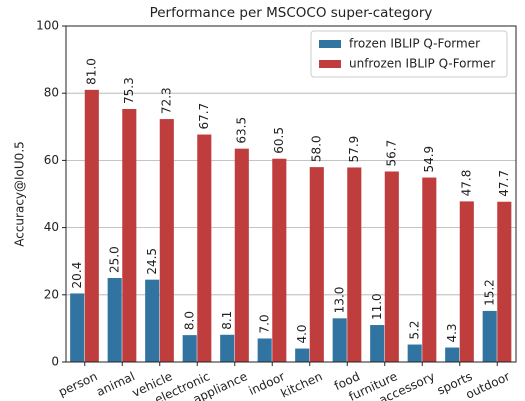 The height and width of the screenshot is (401, 525). What do you see at coordinates (92, 71) in the screenshot?
I see `value-label: 81.0` at bounding box center [92, 71].